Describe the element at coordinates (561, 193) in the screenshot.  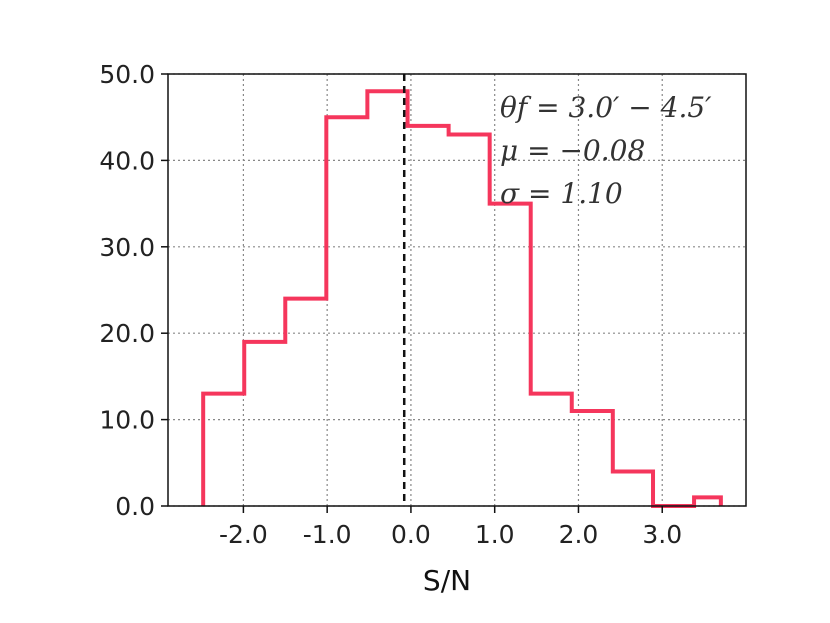
I see `annotation-sigma: σ = 1.10` at that location.